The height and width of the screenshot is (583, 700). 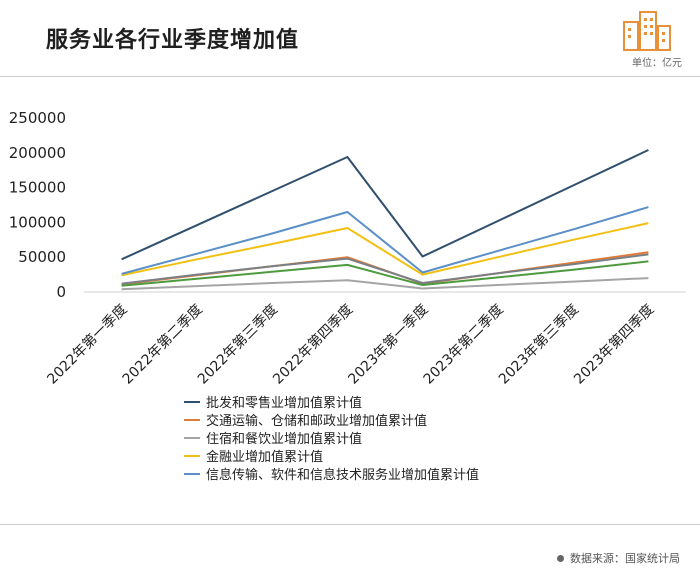 I want to click on y-tick-label: 50000, so click(x=42, y=257).